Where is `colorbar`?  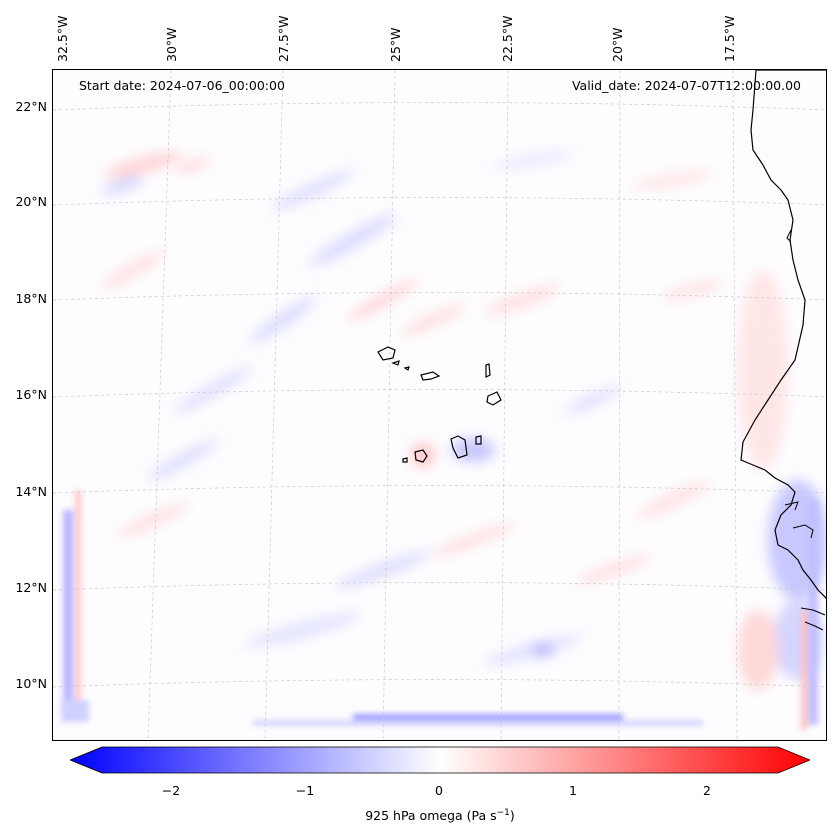
colorbar is located at coordinates (440, 762).